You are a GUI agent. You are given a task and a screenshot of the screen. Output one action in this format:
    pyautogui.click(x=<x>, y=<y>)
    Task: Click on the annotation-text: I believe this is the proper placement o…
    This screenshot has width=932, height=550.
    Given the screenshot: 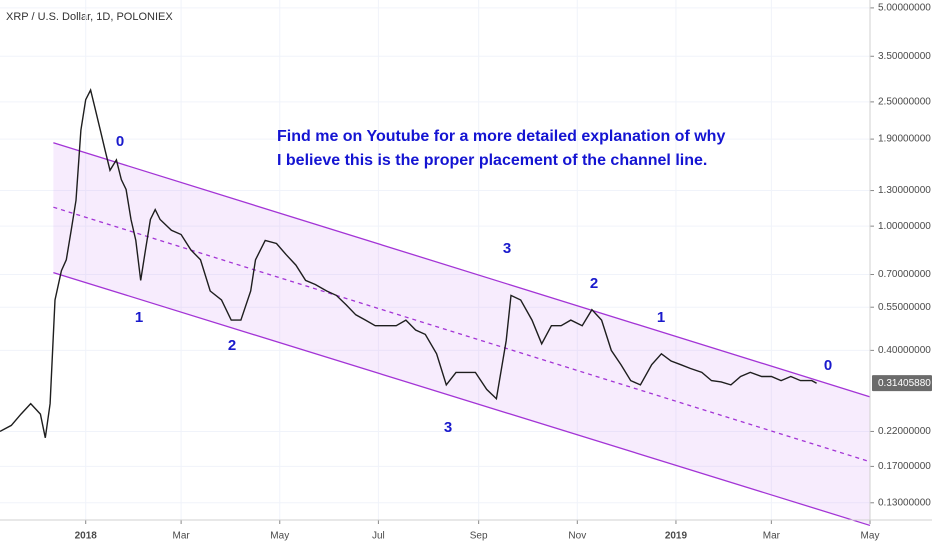 What is the action you would take?
    pyautogui.click(x=492, y=160)
    